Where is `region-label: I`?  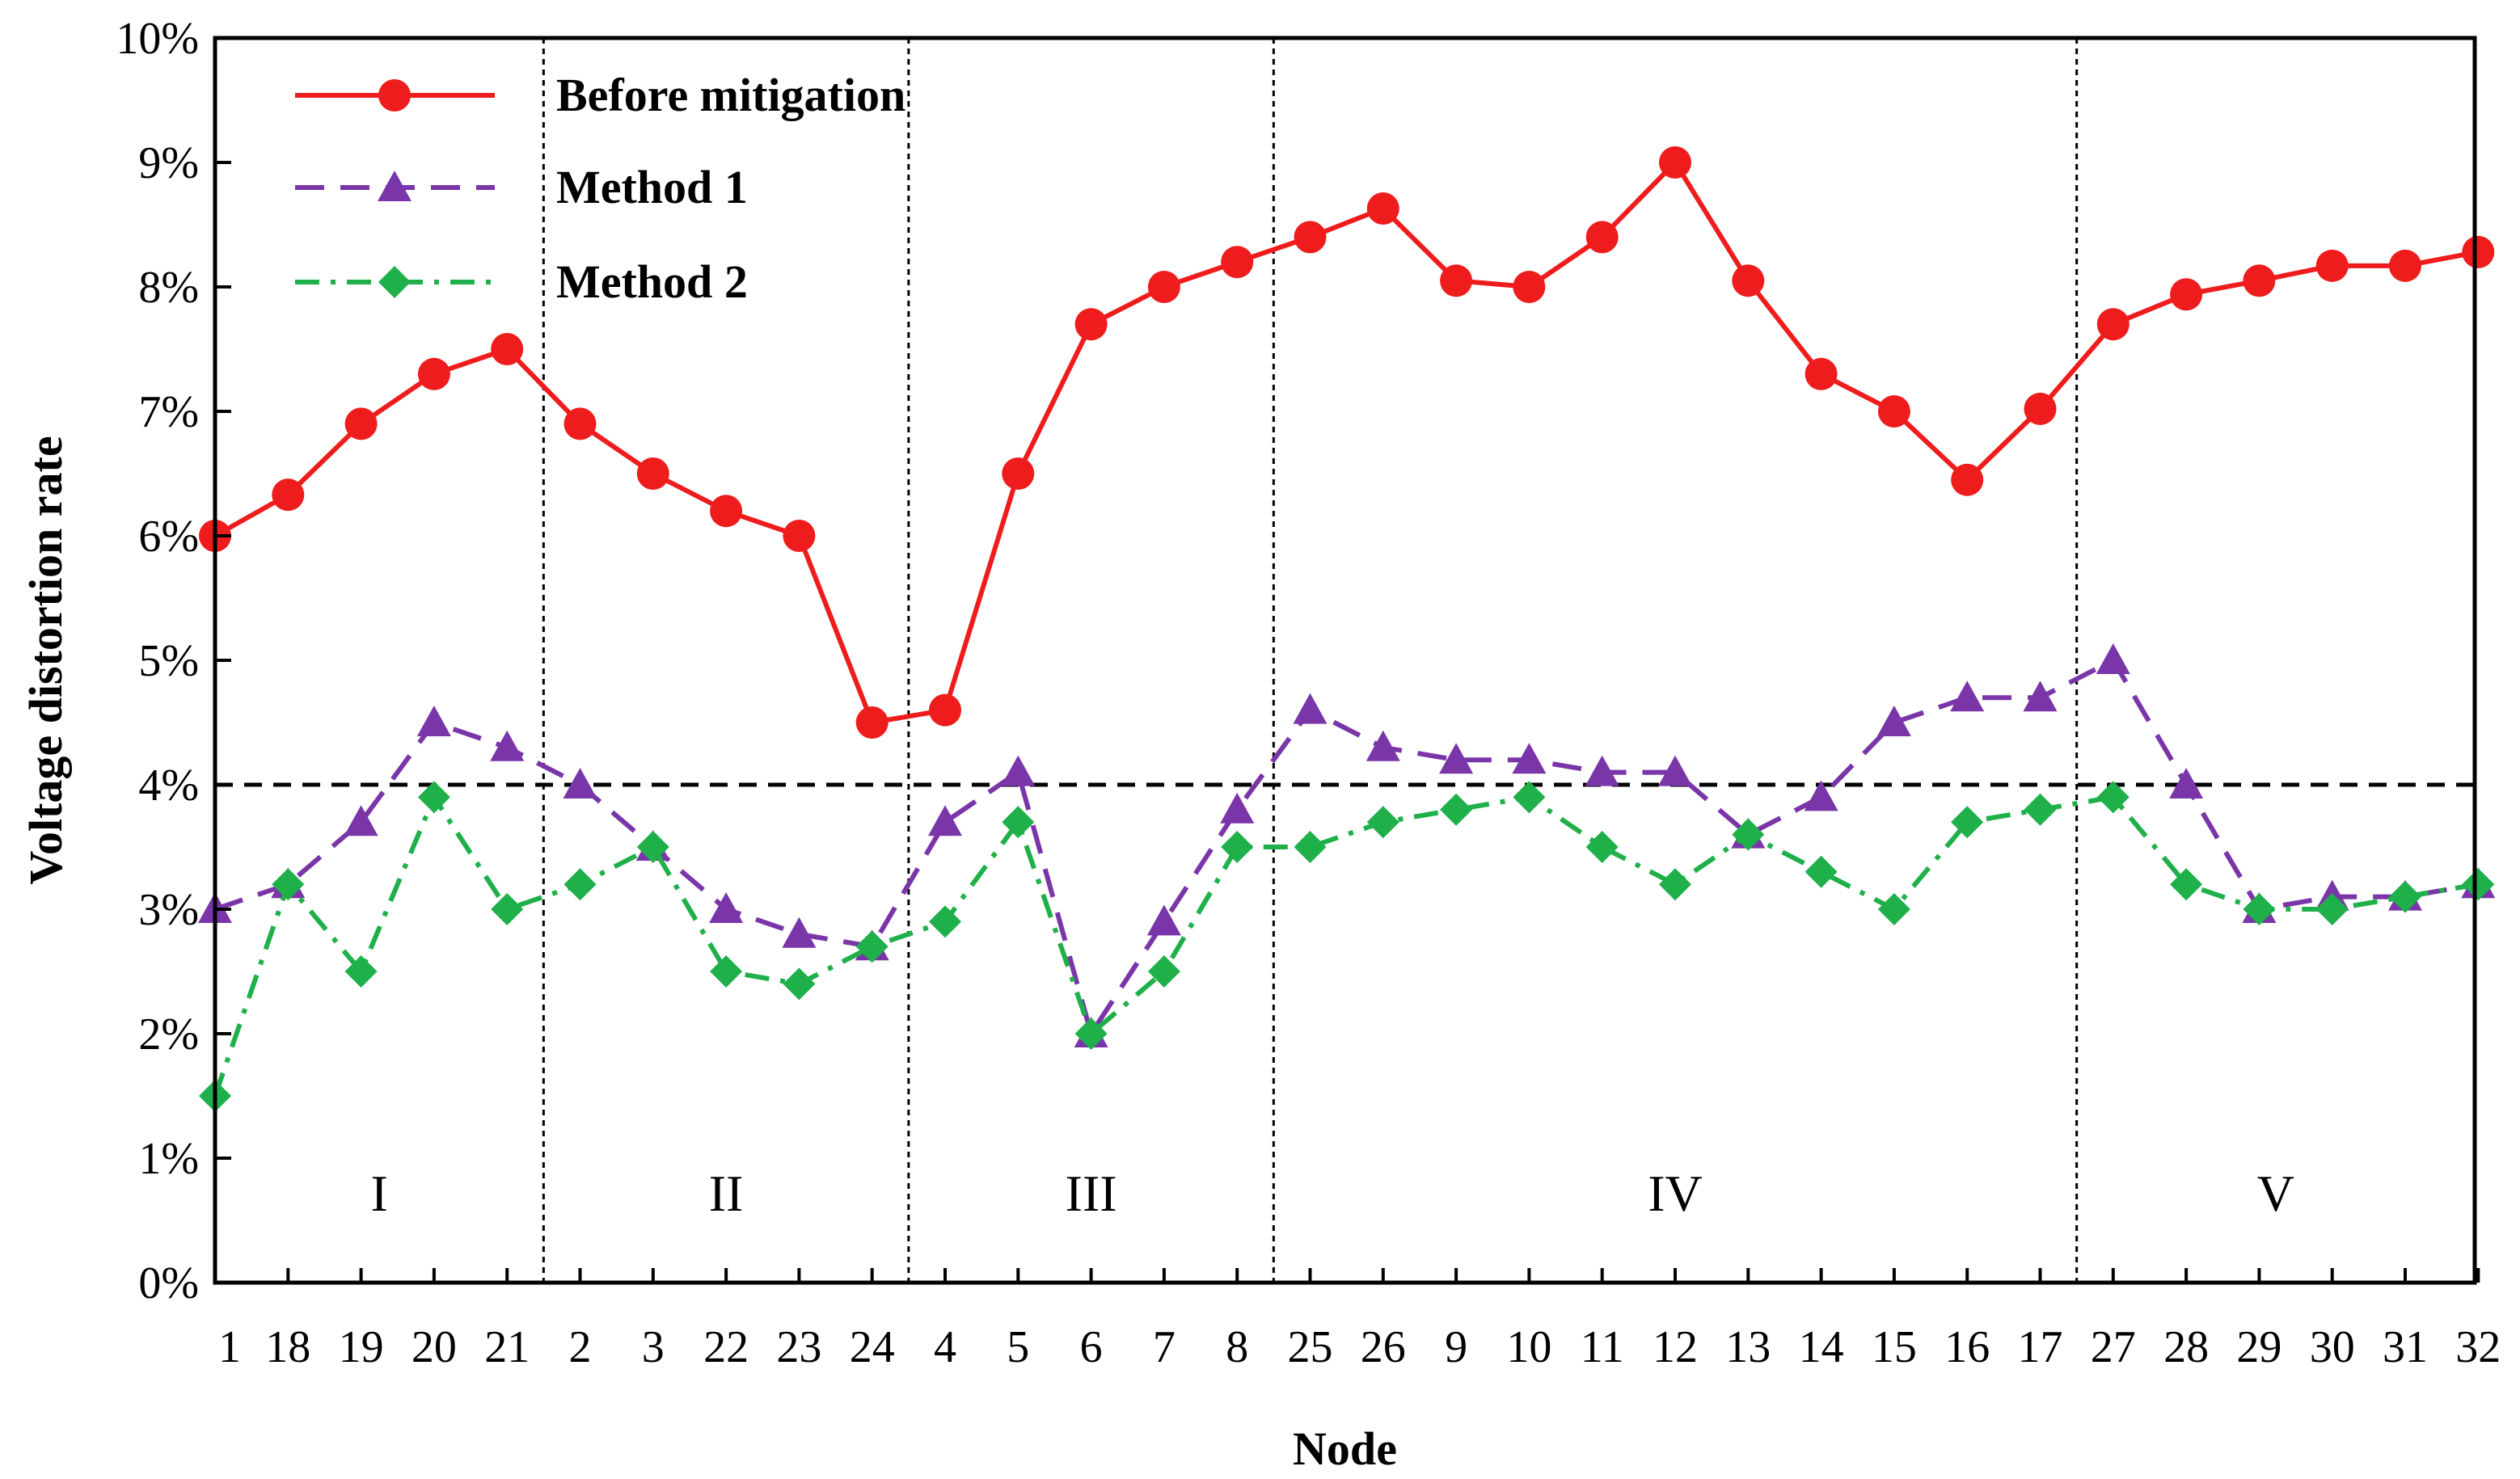
region-label: I is located at coordinates (379, 1193).